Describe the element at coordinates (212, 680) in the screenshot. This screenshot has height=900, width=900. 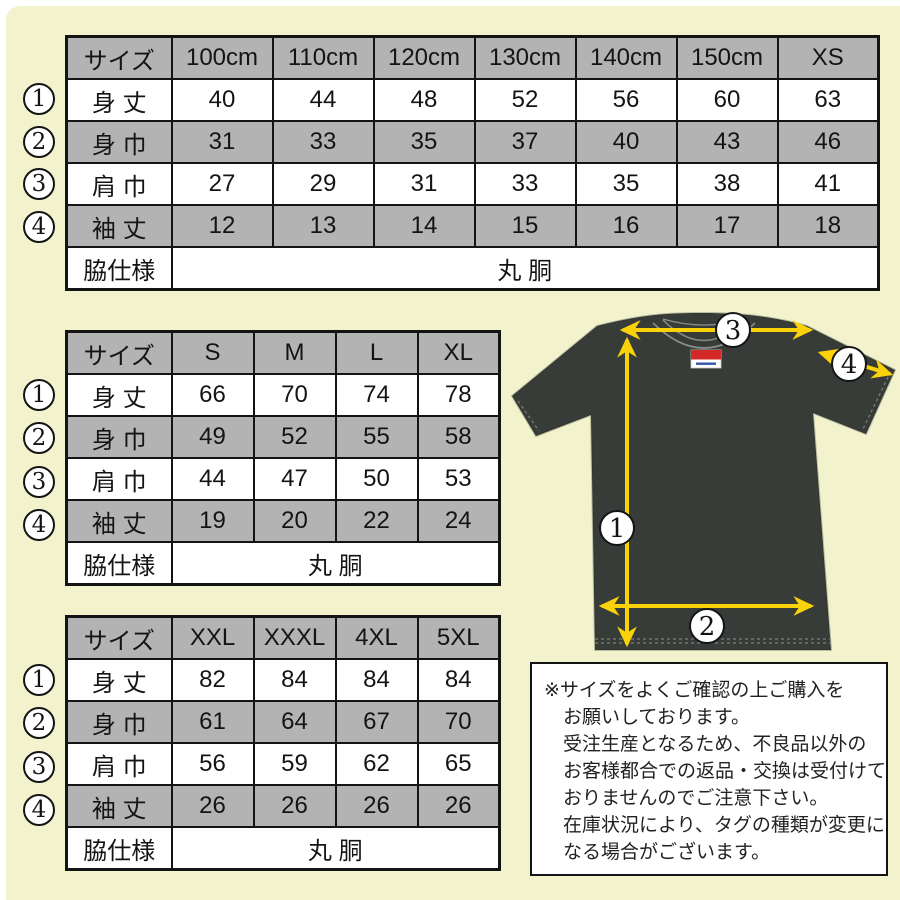
I see `value-cell: 82` at that location.